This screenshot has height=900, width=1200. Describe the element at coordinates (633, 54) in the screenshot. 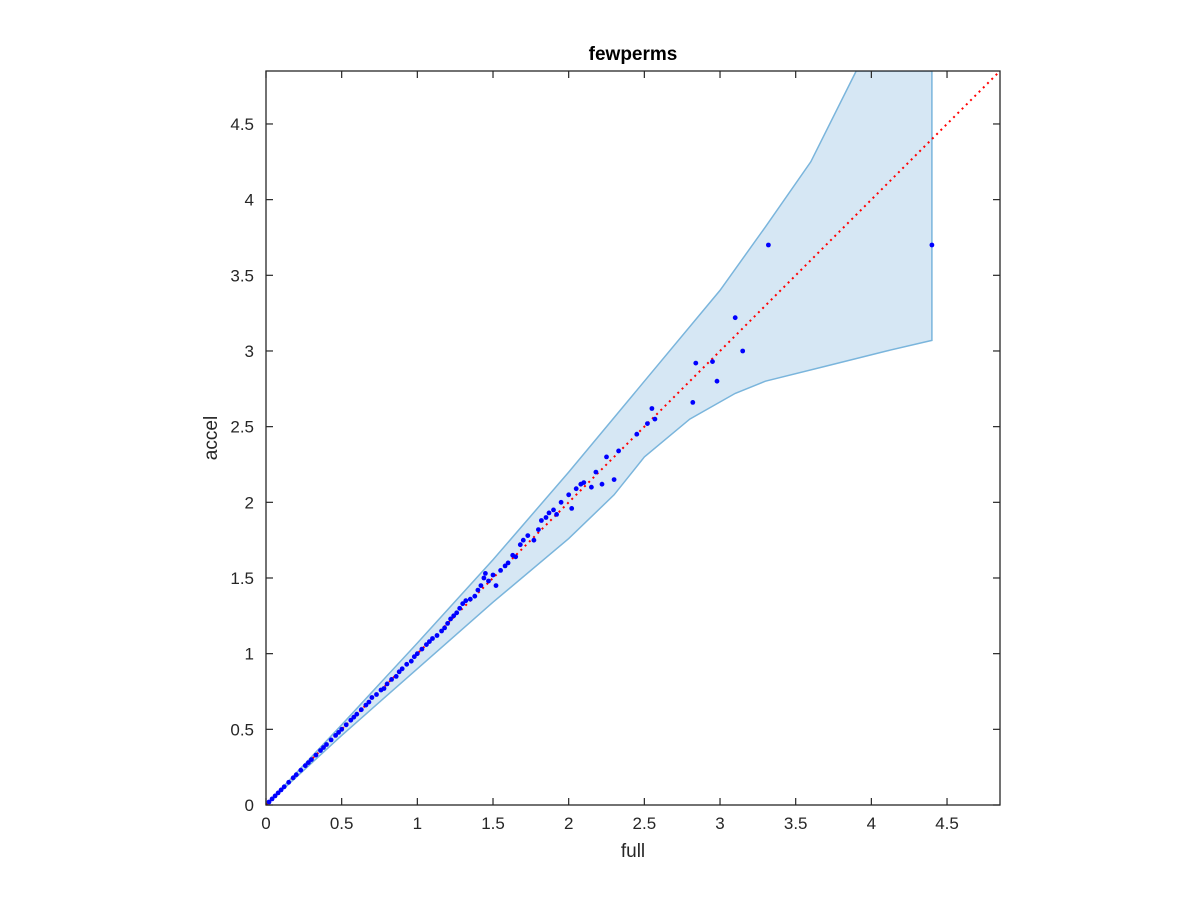

I see `chart-title: fewperms` at that location.